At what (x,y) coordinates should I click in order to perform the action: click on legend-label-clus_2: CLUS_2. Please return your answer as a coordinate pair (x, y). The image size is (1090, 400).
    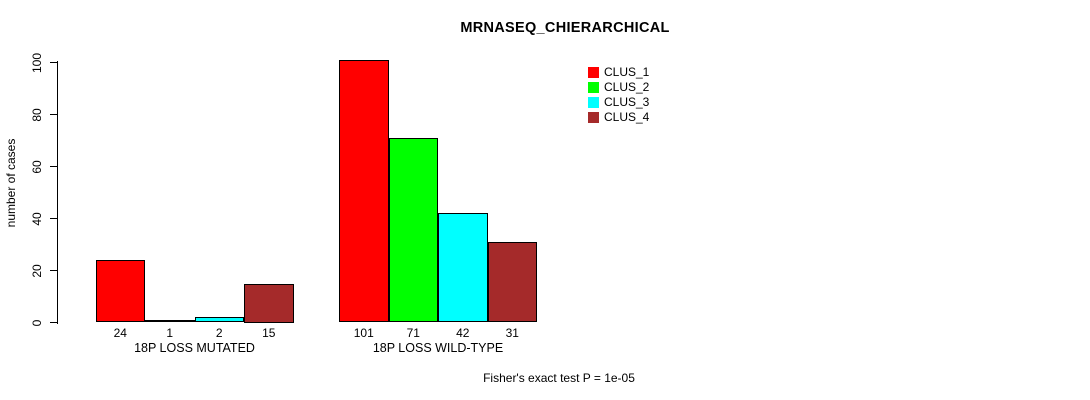
    Looking at the image, I should click on (627, 87).